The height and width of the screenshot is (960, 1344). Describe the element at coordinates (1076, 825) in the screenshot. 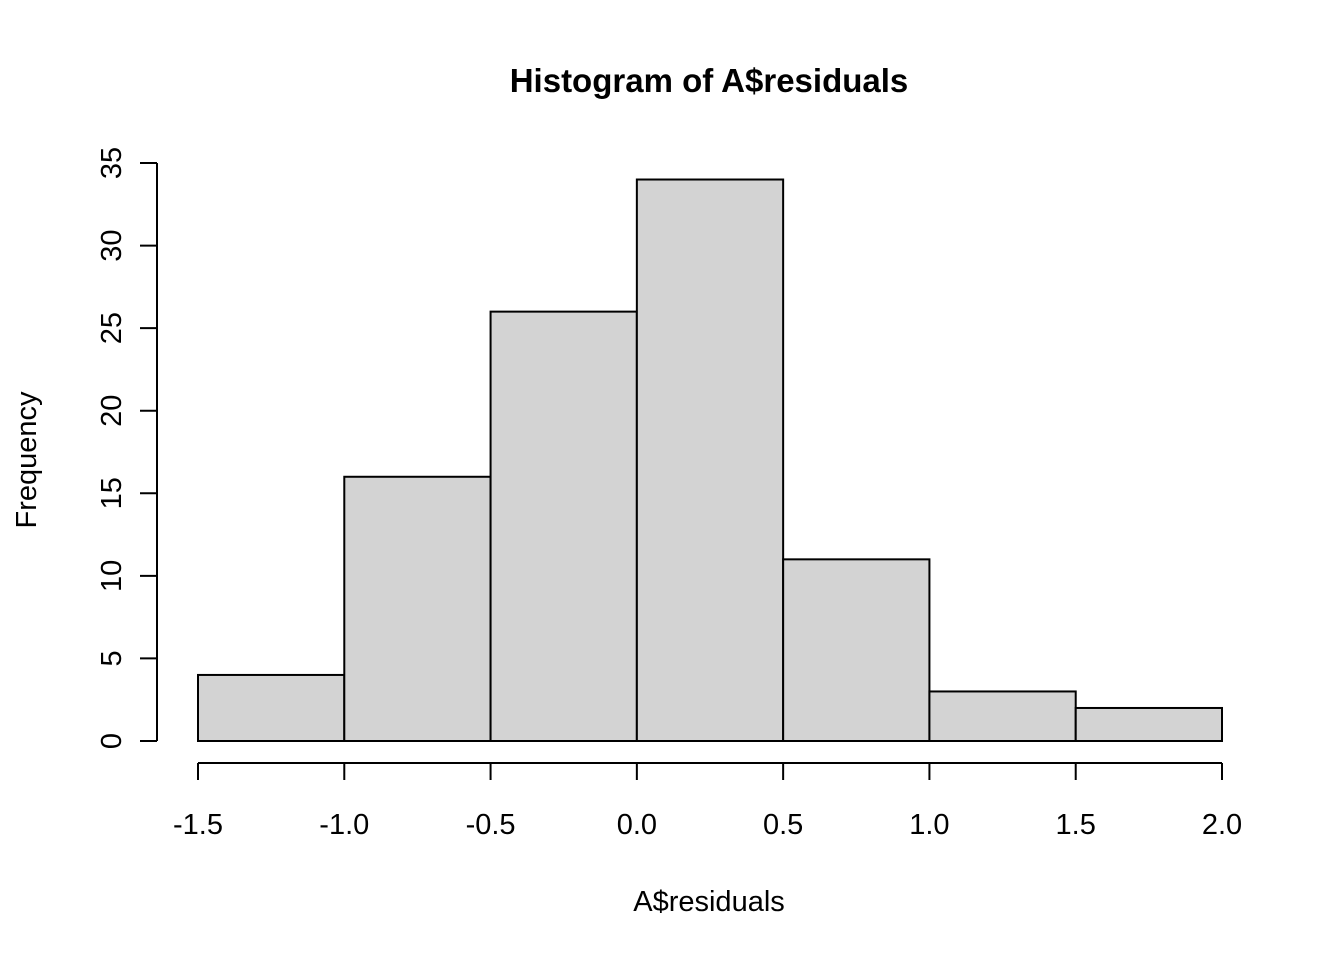

I see `x-tick-label: 1.5` at that location.